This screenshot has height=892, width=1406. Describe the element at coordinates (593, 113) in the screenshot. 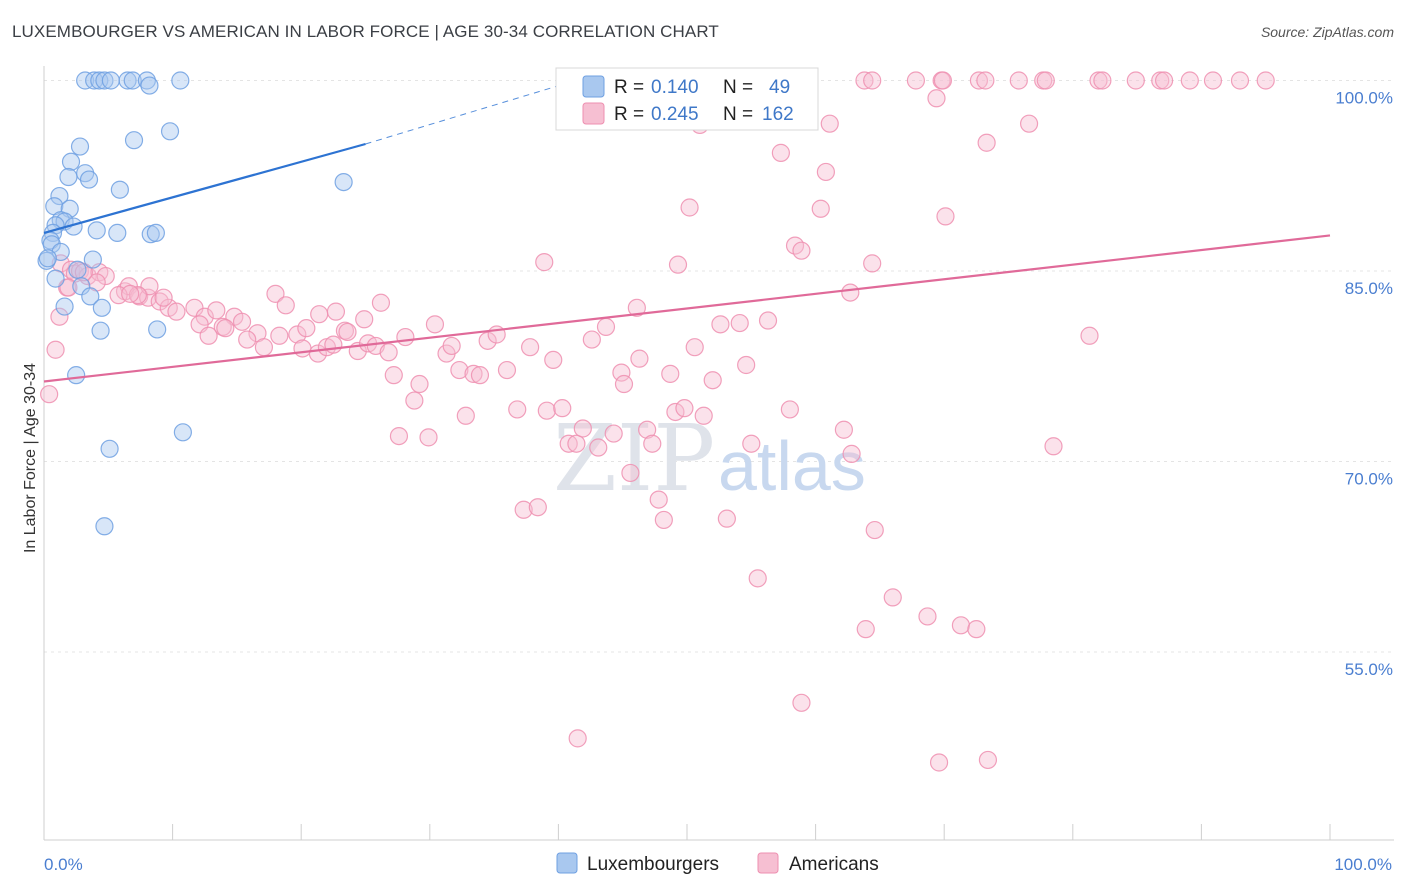

I see `legend-swatch-americans` at that location.